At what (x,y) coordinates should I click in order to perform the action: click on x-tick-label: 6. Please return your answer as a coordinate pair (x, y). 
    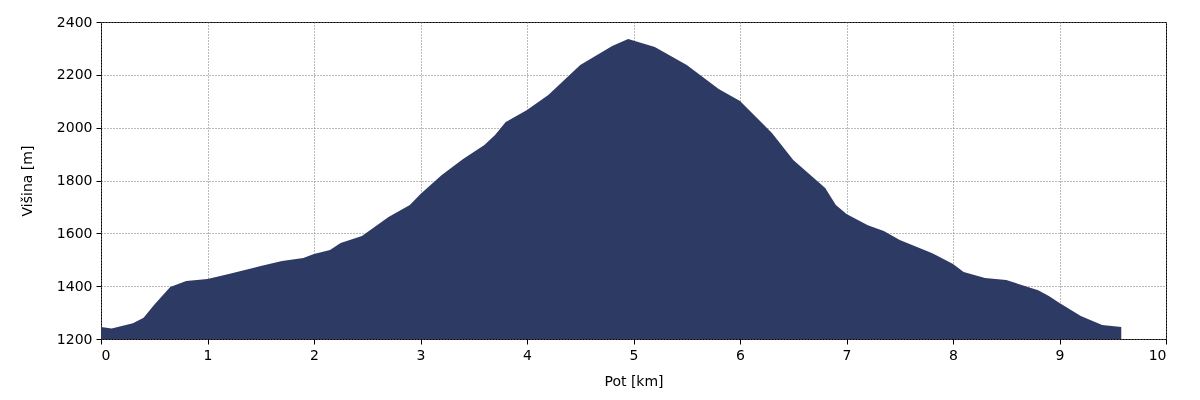
    Looking at the image, I should click on (741, 354).